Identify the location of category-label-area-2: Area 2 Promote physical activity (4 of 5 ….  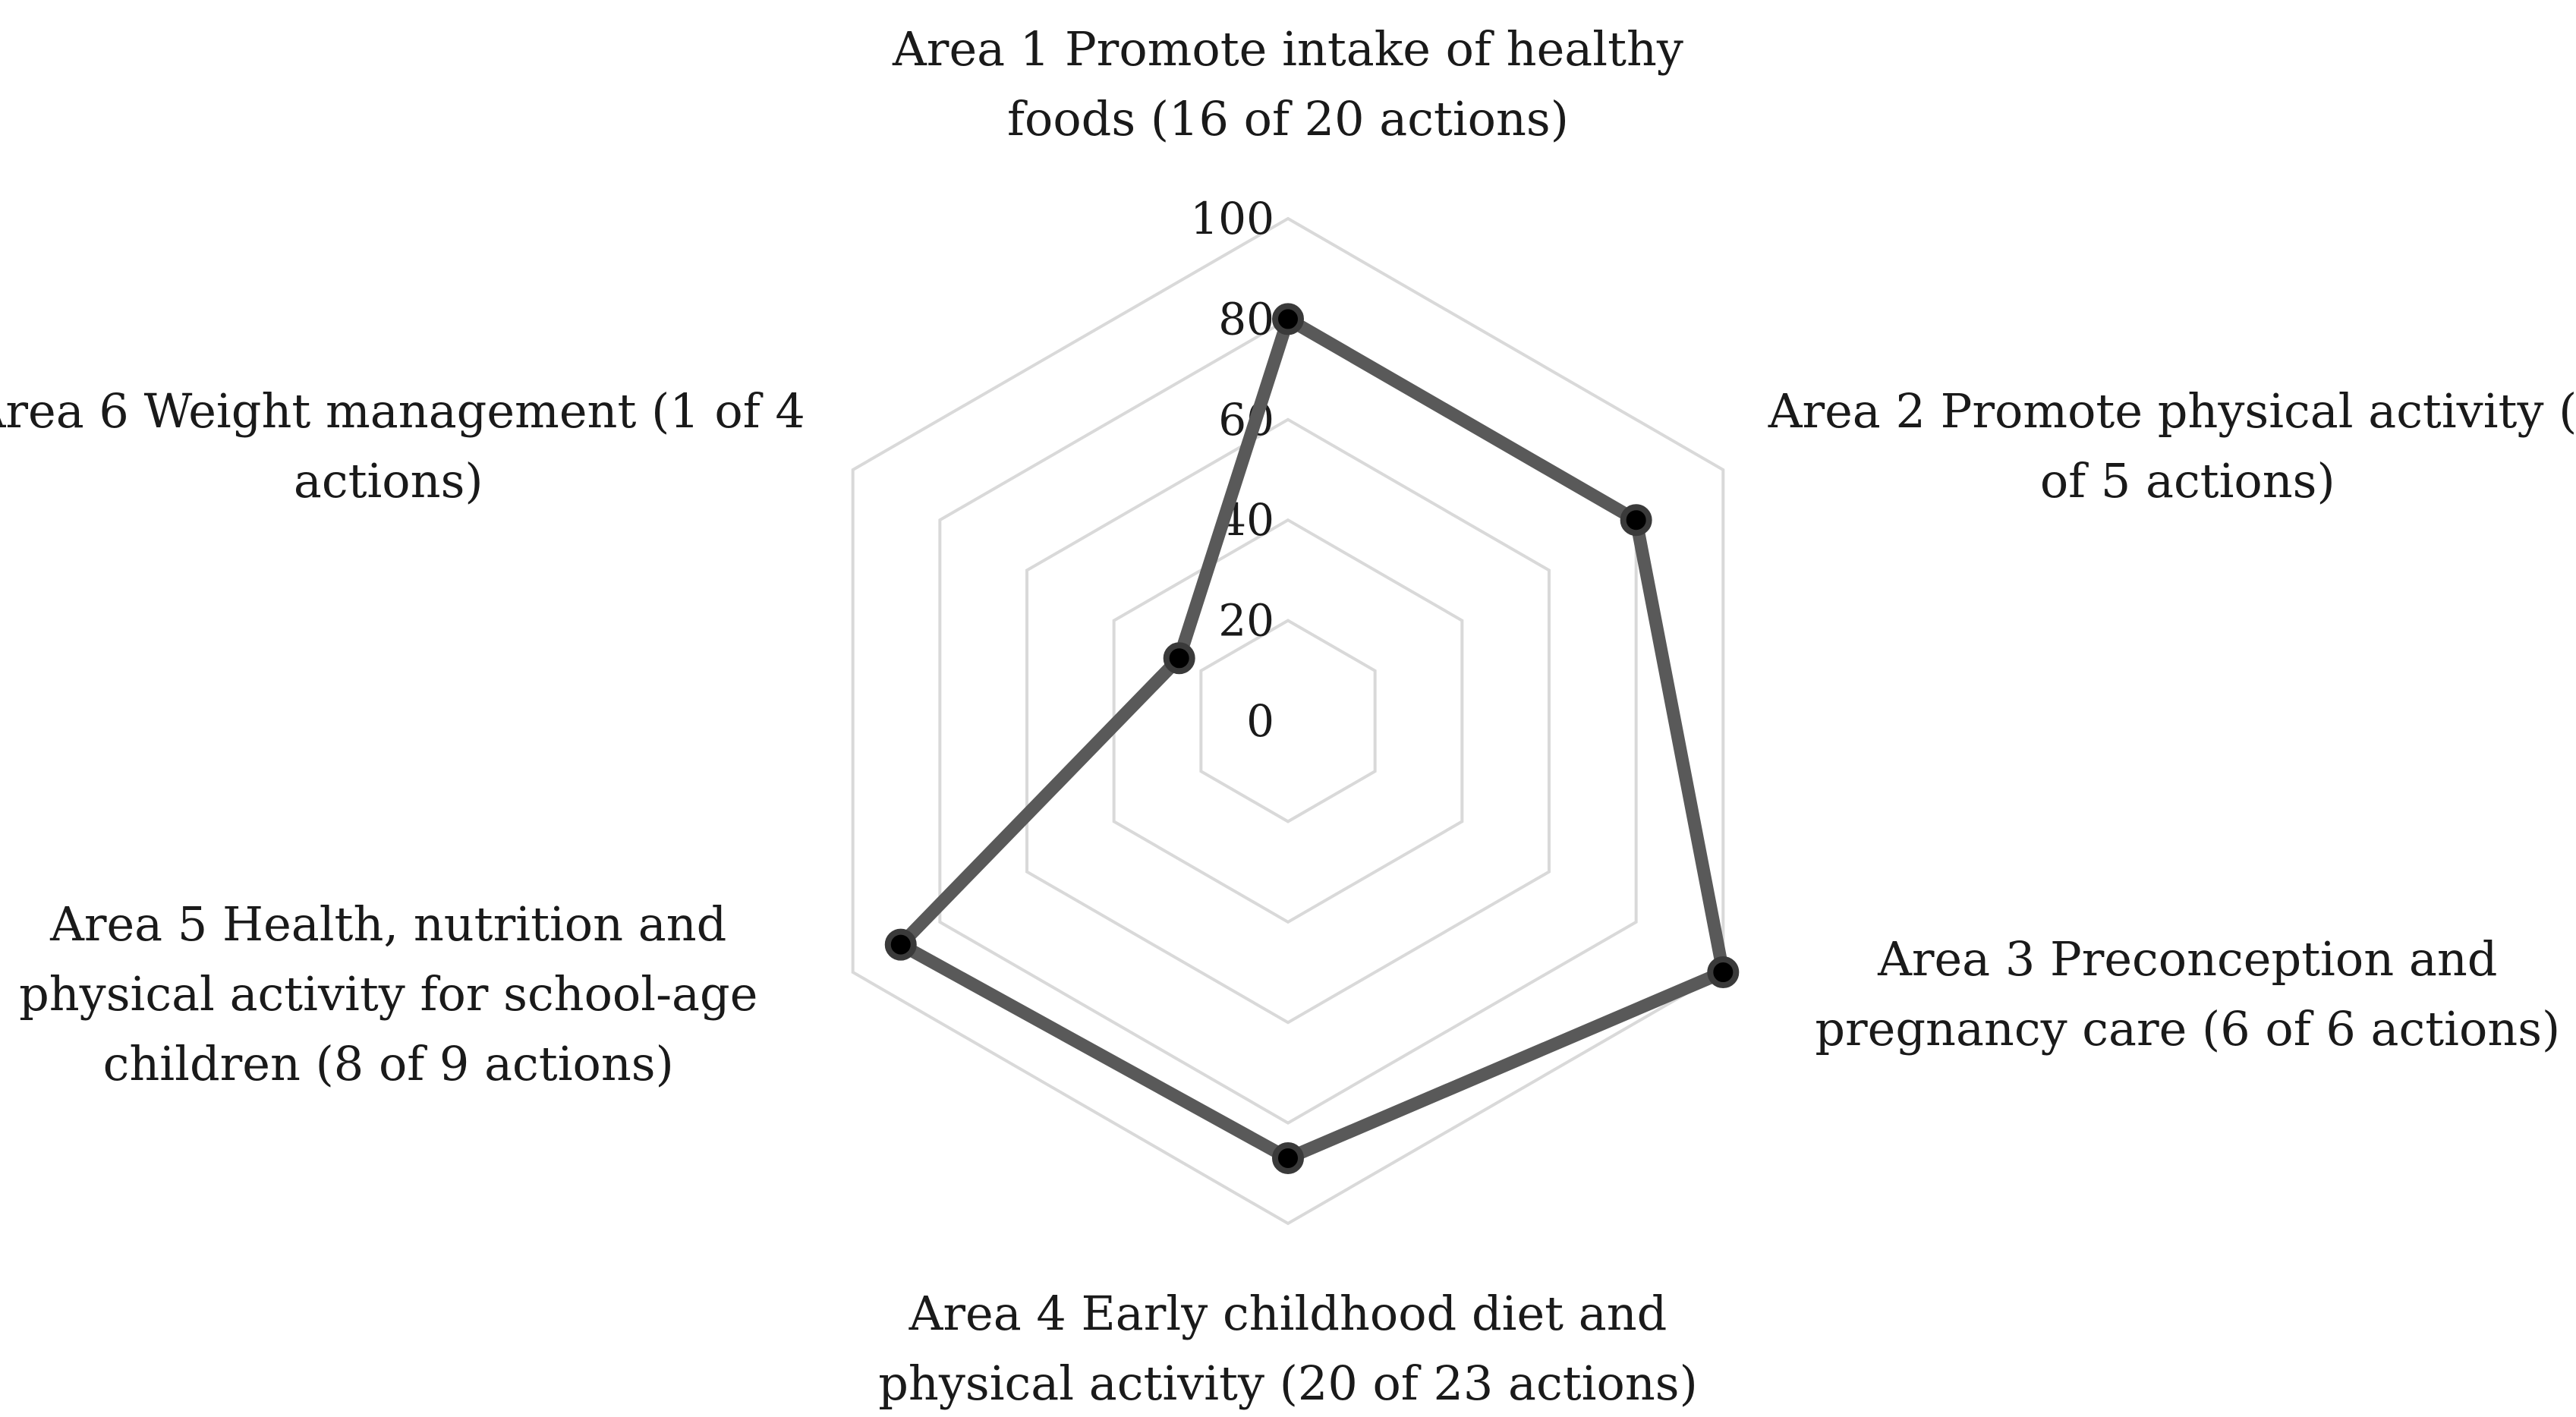
(2172, 446).